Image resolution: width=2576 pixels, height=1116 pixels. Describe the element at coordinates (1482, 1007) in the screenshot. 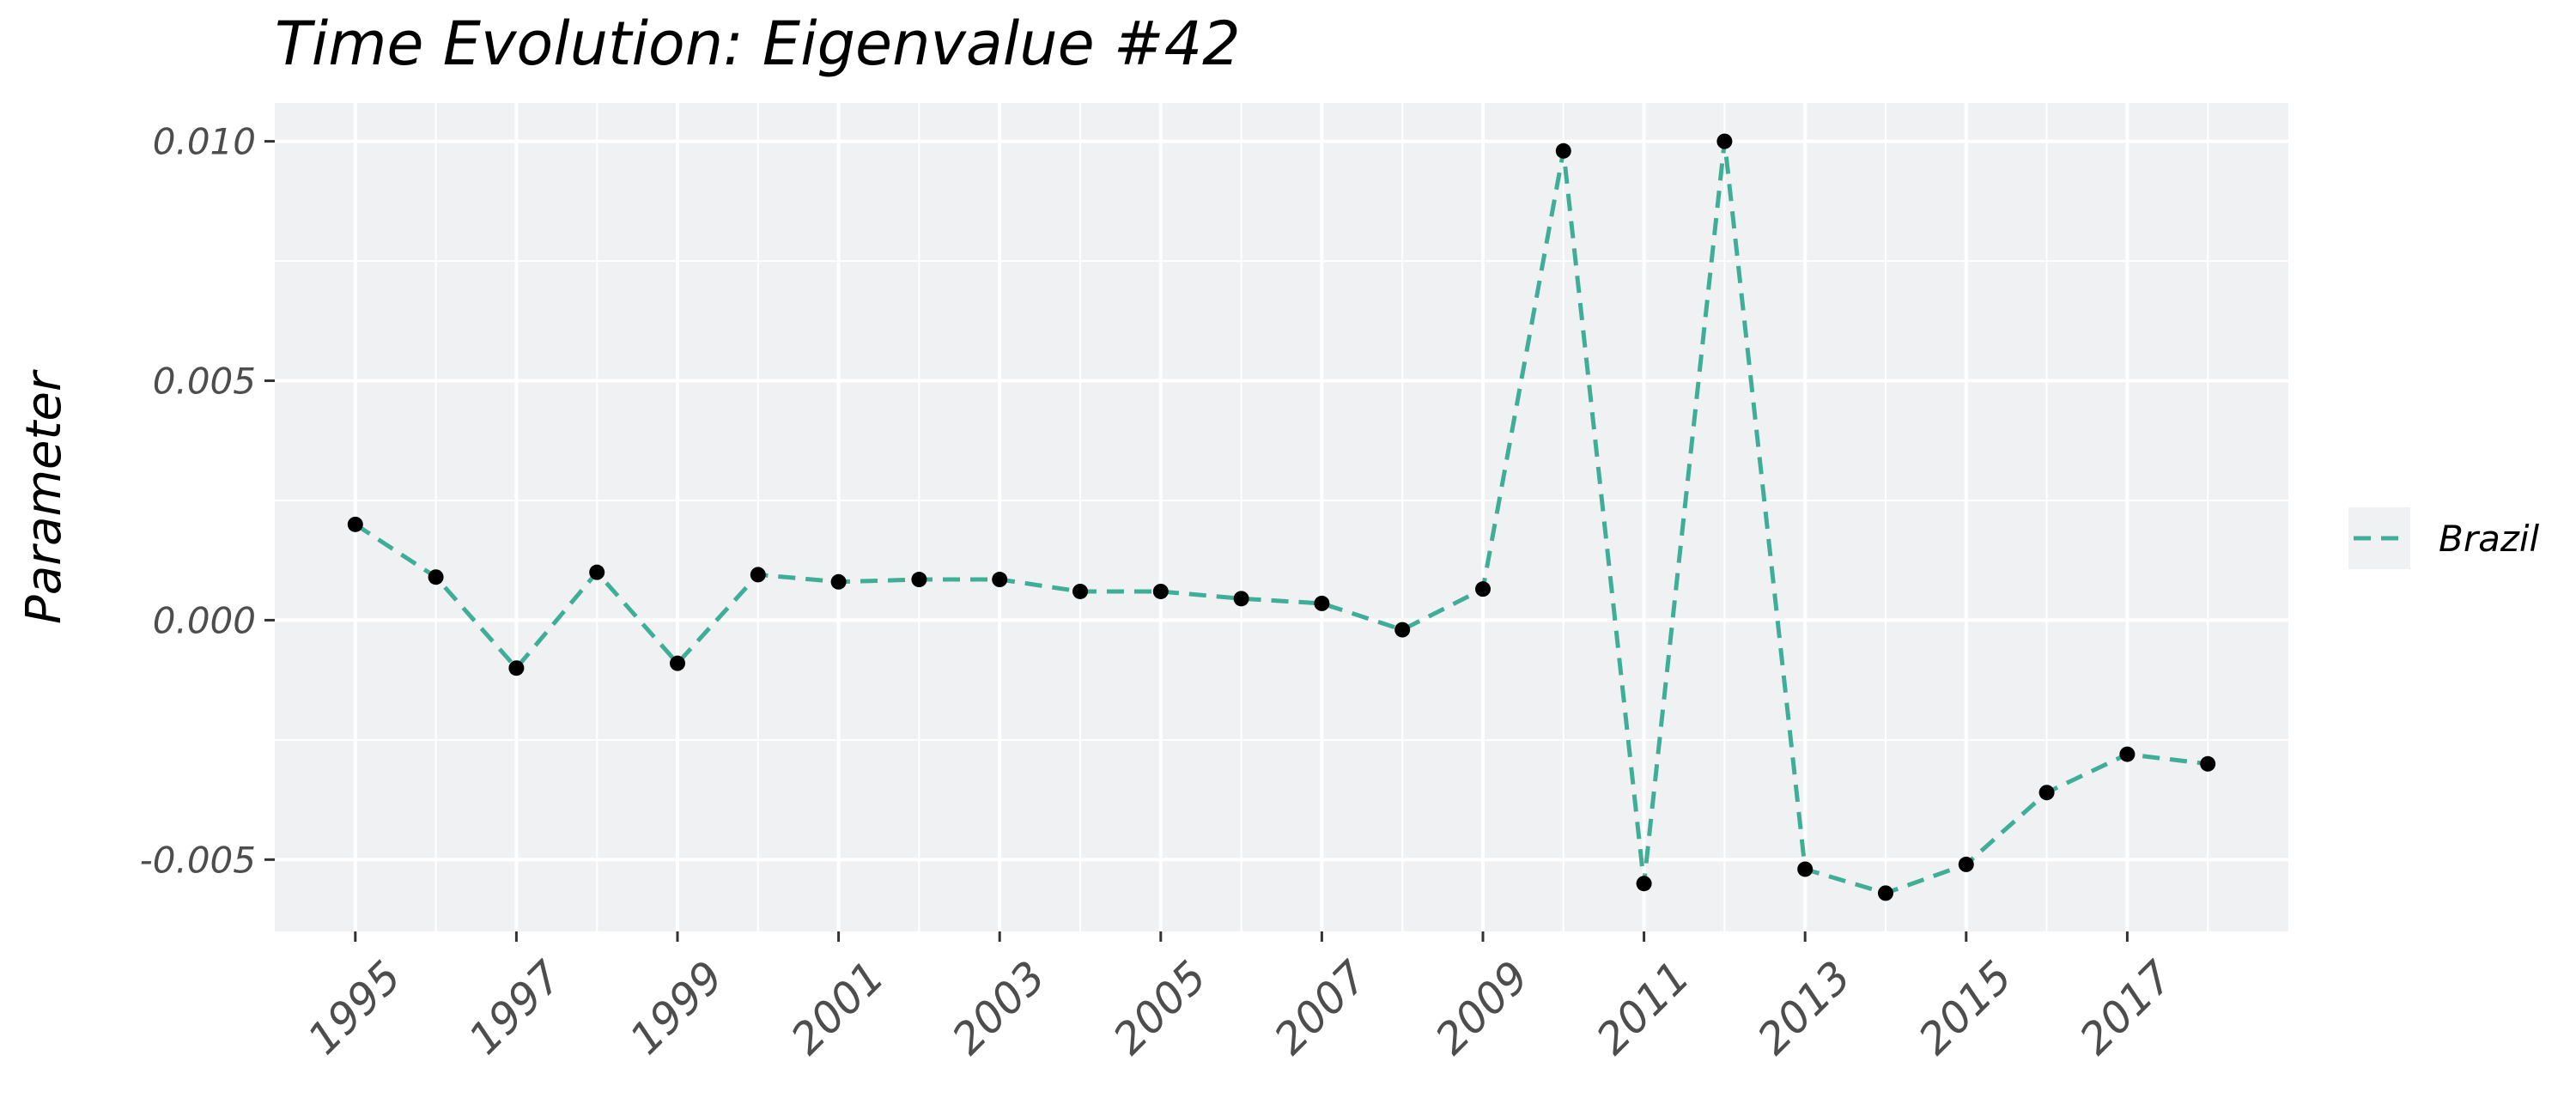

I see `x-tick-label: 2009` at that location.